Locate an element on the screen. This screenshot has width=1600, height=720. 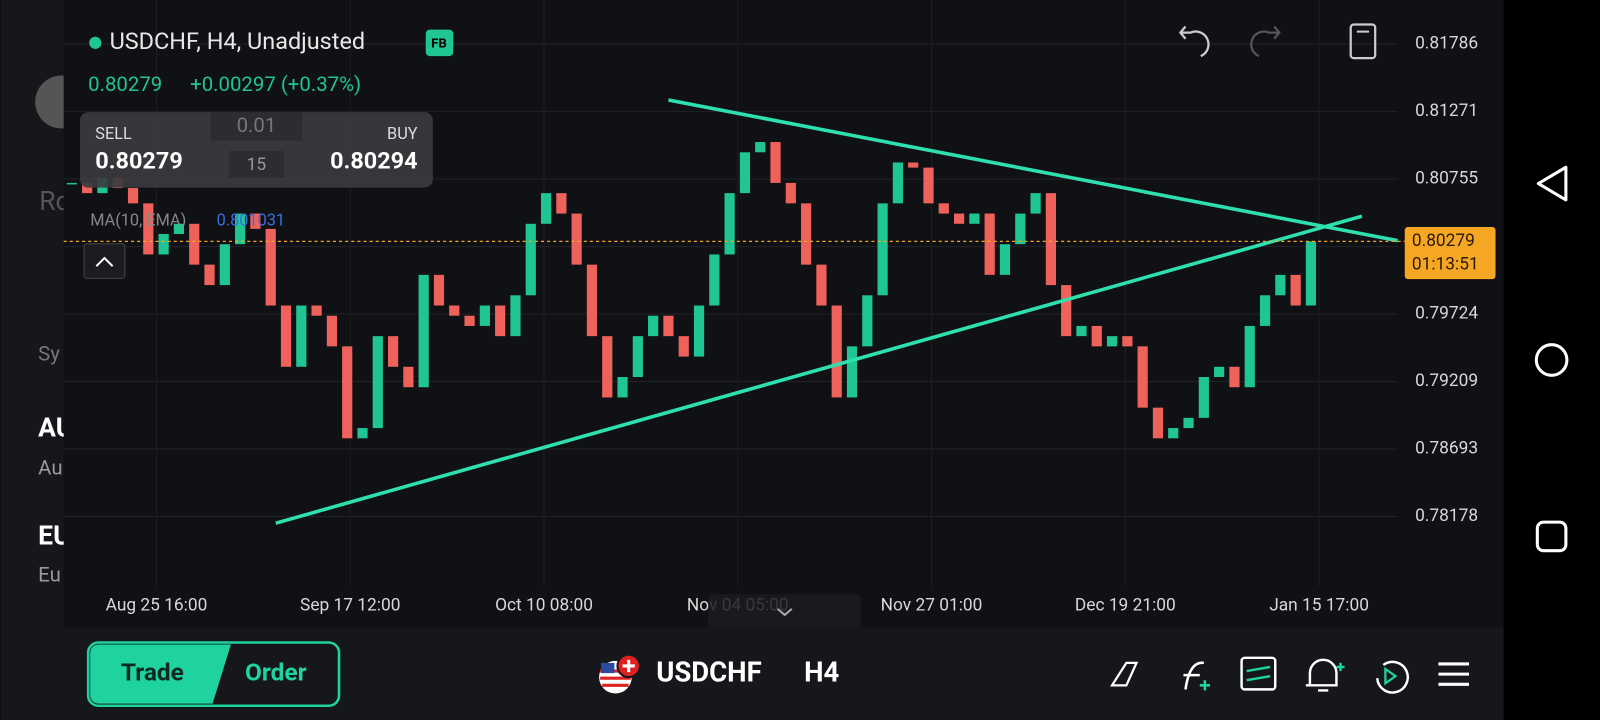
replay-play is located at coordinates (1391, 676).